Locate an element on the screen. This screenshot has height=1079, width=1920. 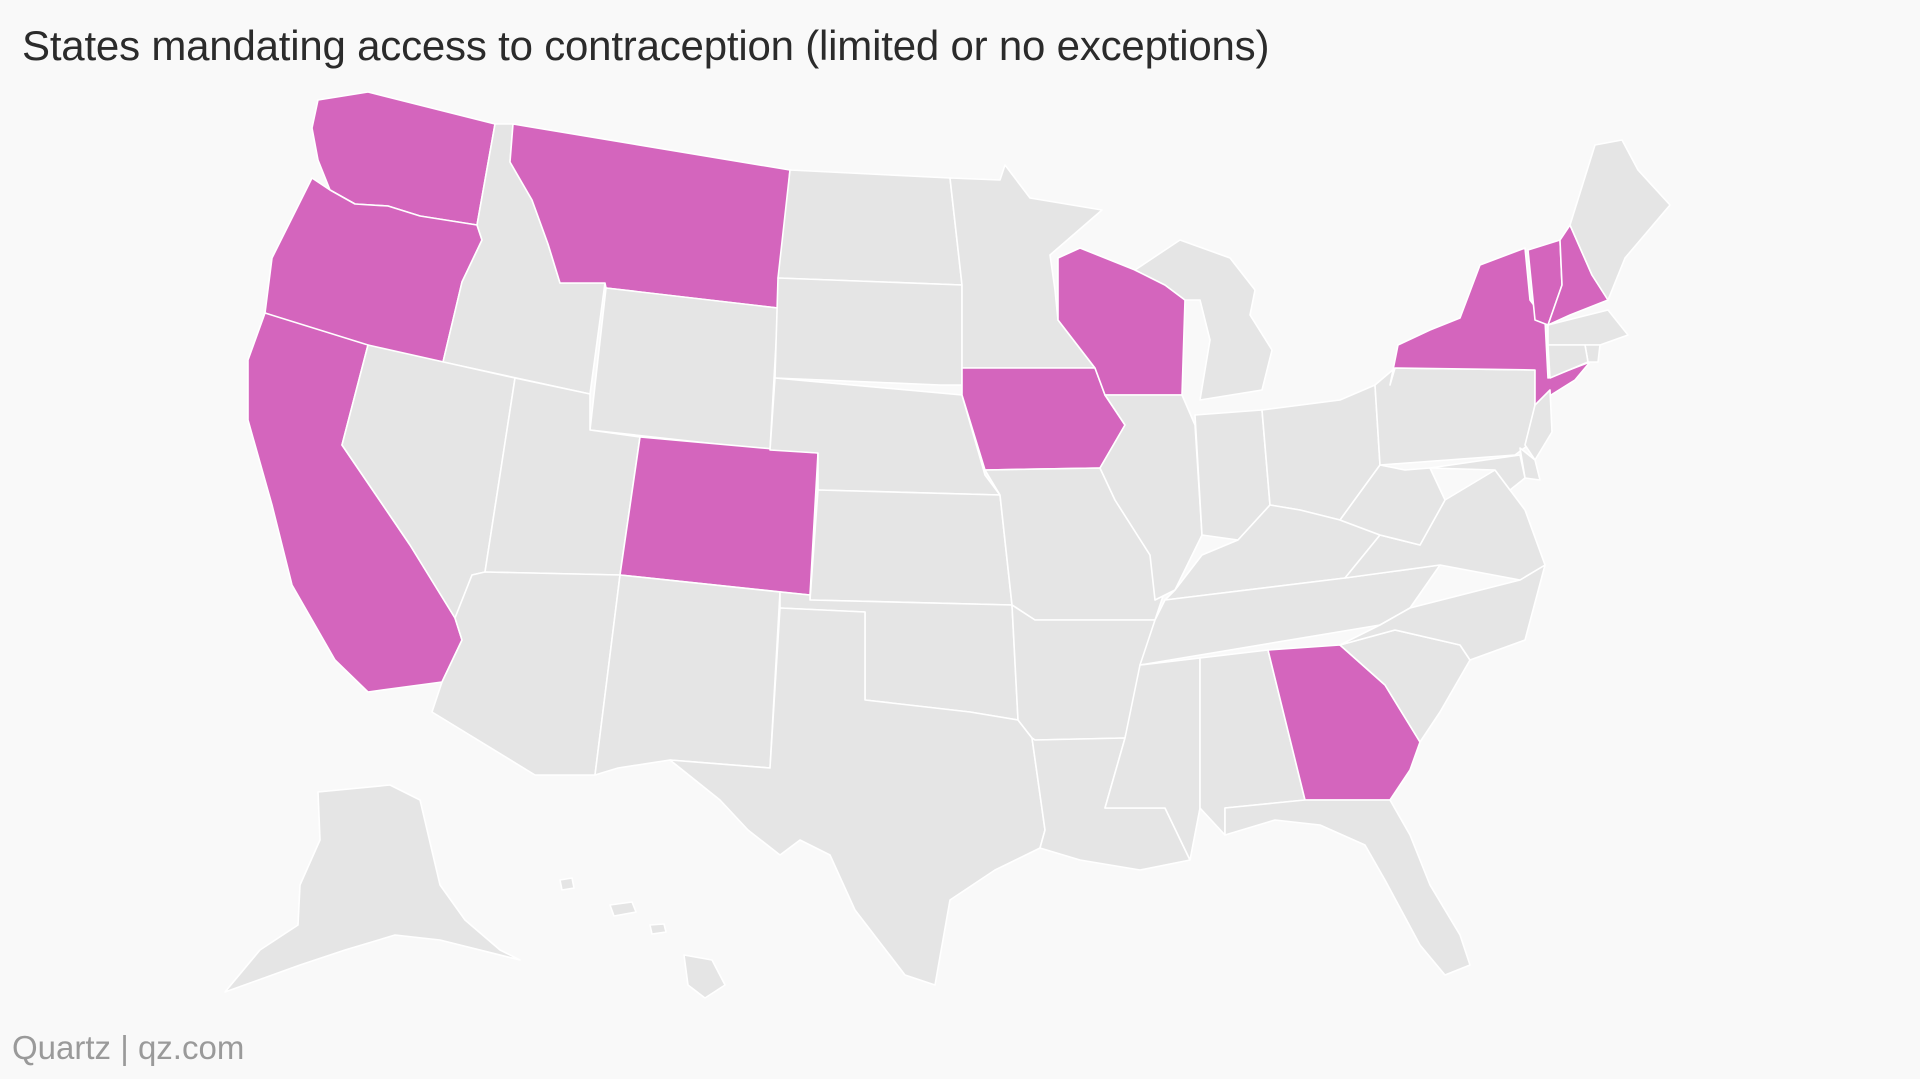
state-HI is located at coordinates (642, 938).